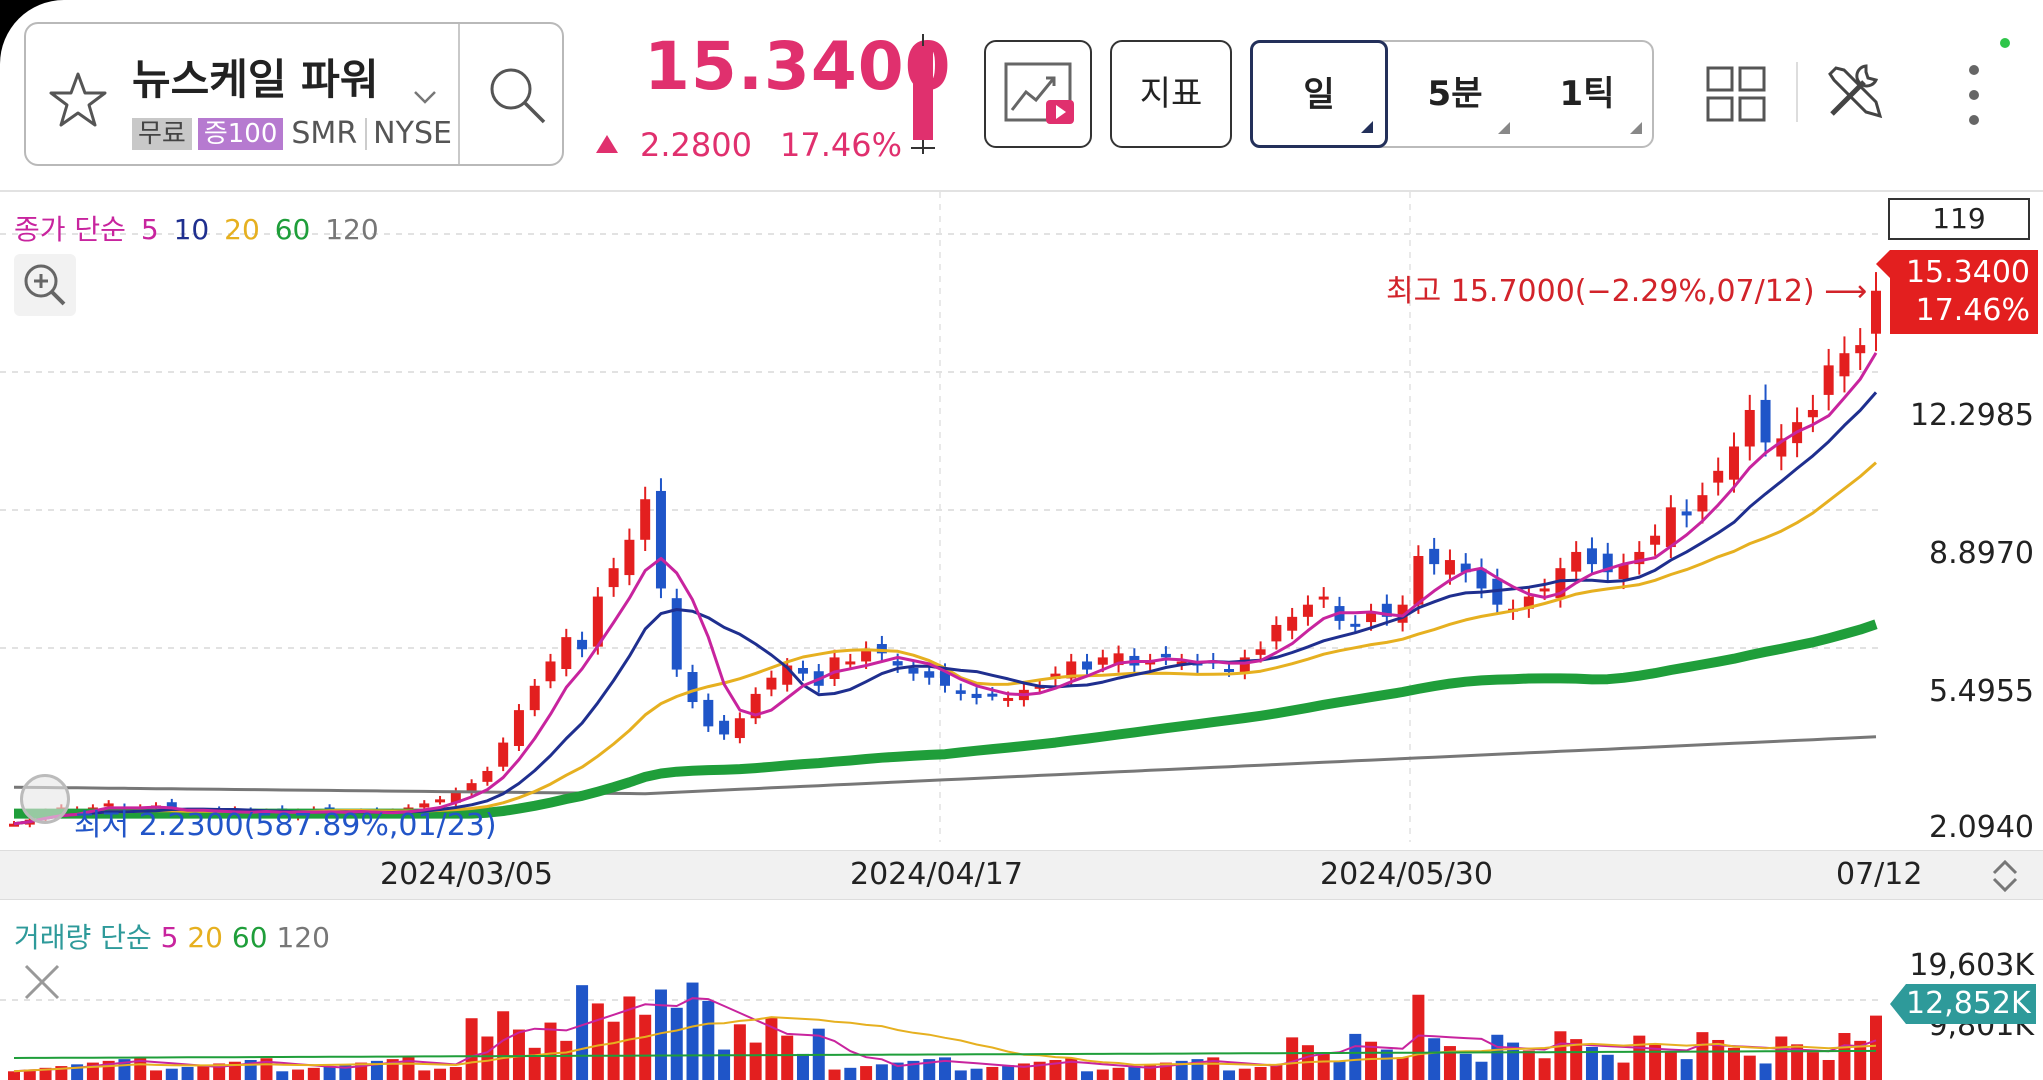 The width and height of the screenshot is (2043, 1080). What do you see at coordinates (425, 97) in the screenshot?
I see `chevron-down-icon` at bounding box center [425, 97].